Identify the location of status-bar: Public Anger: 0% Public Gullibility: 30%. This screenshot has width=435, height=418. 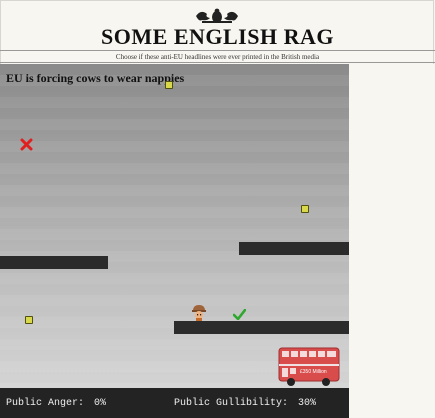
(174, 403).